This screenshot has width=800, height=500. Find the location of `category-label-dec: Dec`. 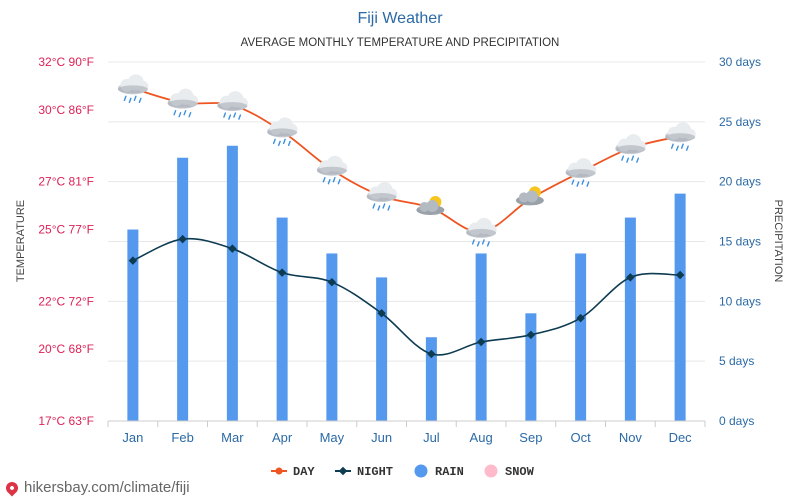

category-label-dec: Dec is located at coordinates (681, 437).